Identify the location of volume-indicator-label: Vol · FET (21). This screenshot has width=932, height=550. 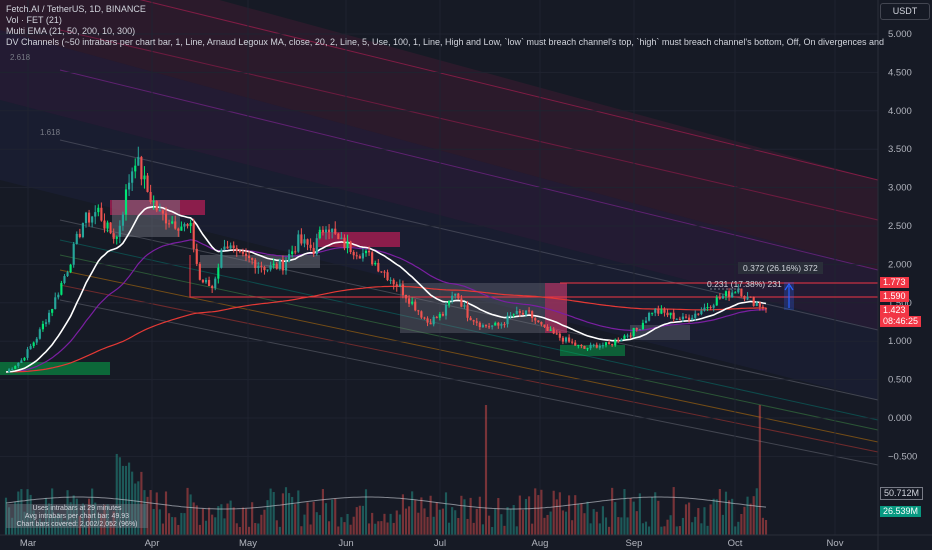
(34, 20).